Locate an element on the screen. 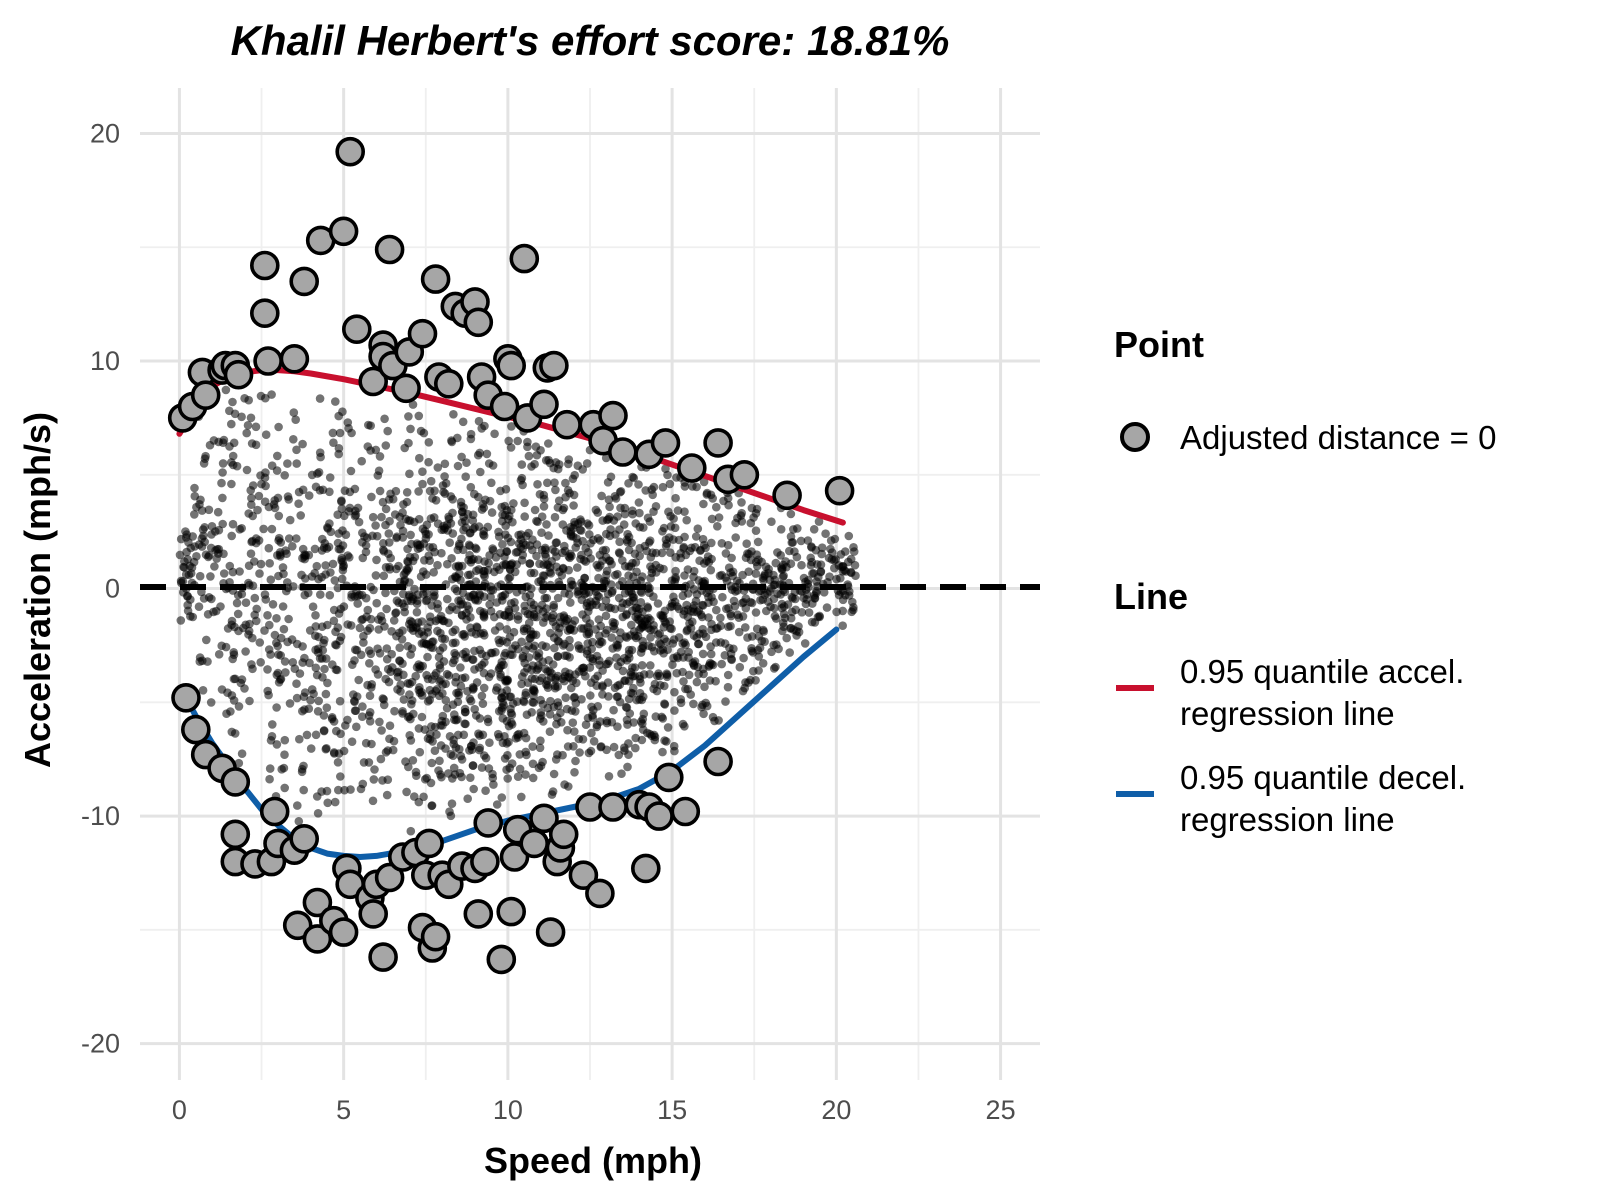 This screenshot has width=1600, height=1200. legend-decel-label-line1: 0.95 quantile decel. is located at coordinates (1323, 777).